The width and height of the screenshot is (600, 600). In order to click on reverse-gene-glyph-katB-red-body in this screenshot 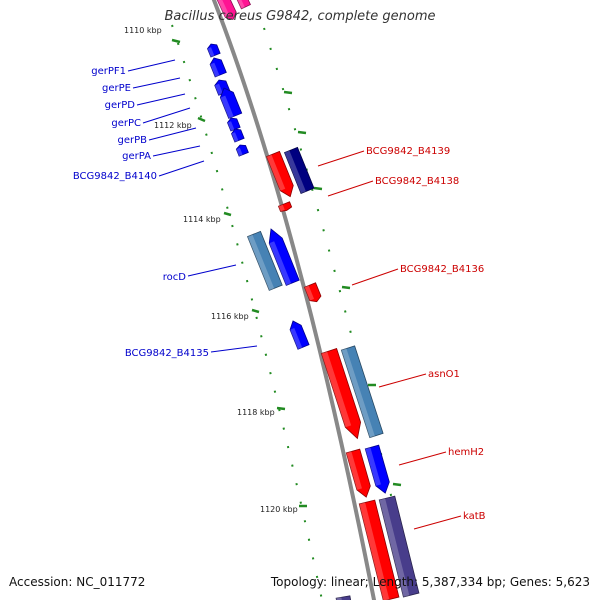, I will do `click(379, 549)`.